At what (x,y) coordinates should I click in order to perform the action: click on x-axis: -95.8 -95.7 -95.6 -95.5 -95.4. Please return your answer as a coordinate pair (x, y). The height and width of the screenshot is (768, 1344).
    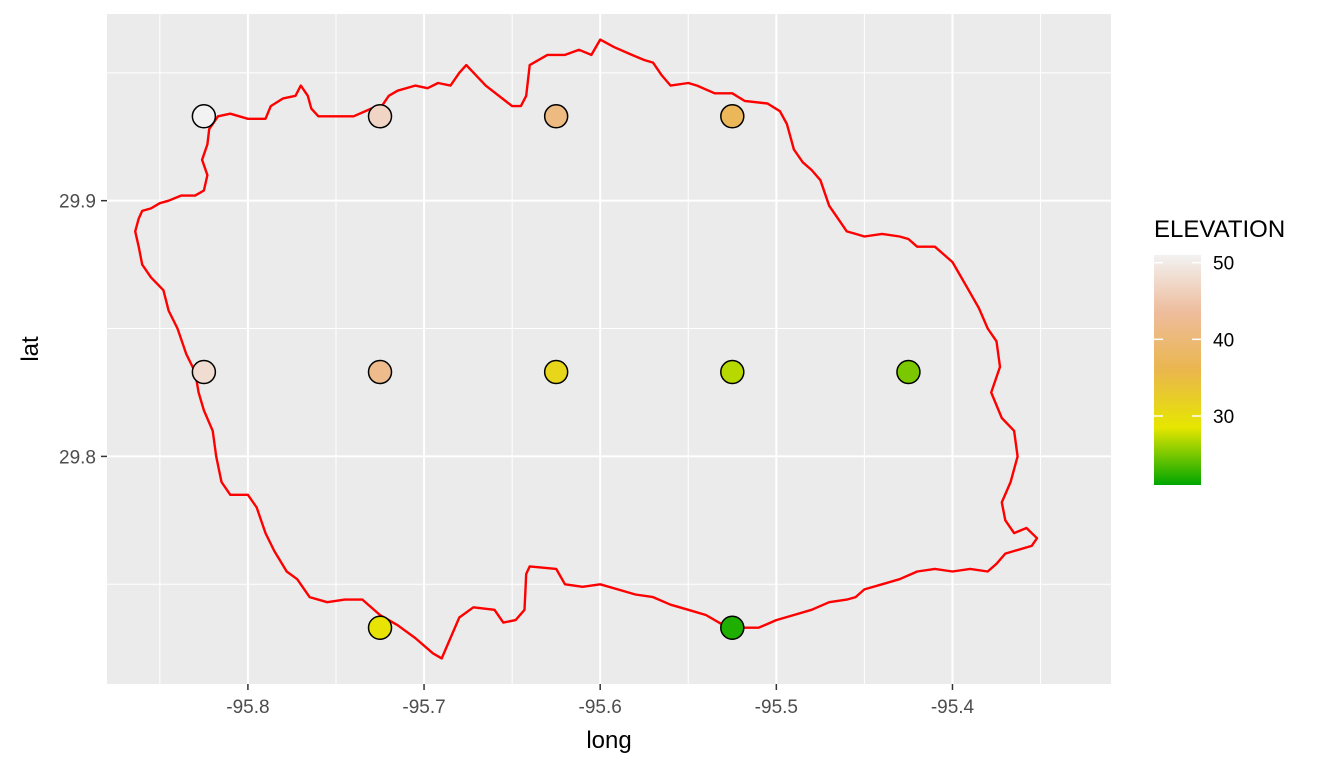
    Looking at the image, I should click on (600, 701).